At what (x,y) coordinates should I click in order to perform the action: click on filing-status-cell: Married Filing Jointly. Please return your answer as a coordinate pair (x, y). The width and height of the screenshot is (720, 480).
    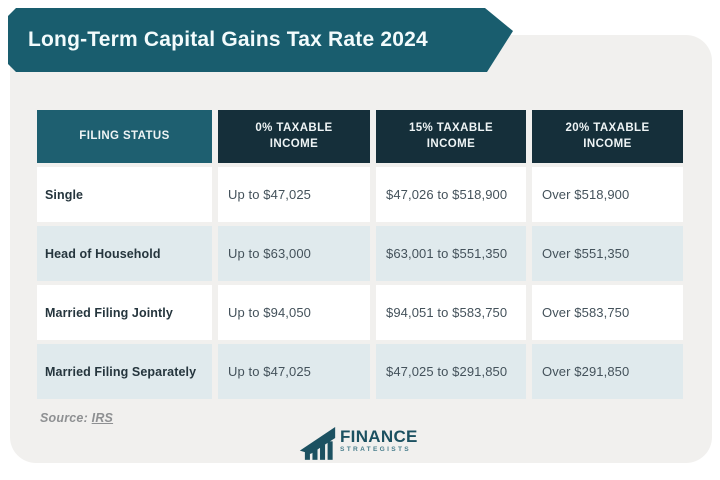
    Looking at the image, I should click on (124, 312).